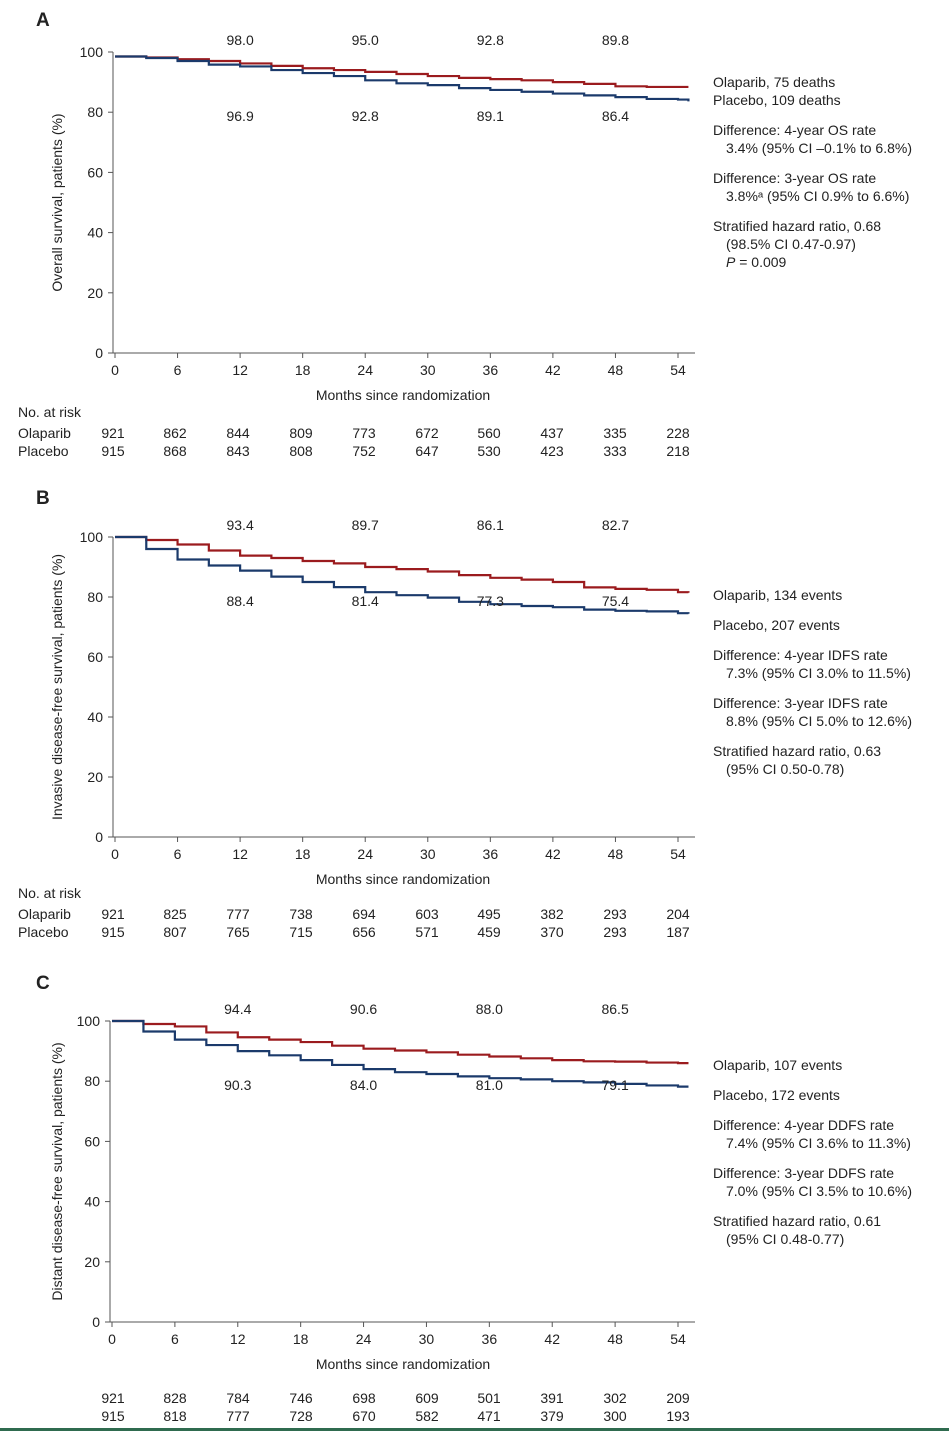  What do you see at coordinates (474, 1417) in the screenshot?
I see `risk-row-placebo: 915 818 777 728 670 582 471 379 300 193` at bounding box center [474, 1417].